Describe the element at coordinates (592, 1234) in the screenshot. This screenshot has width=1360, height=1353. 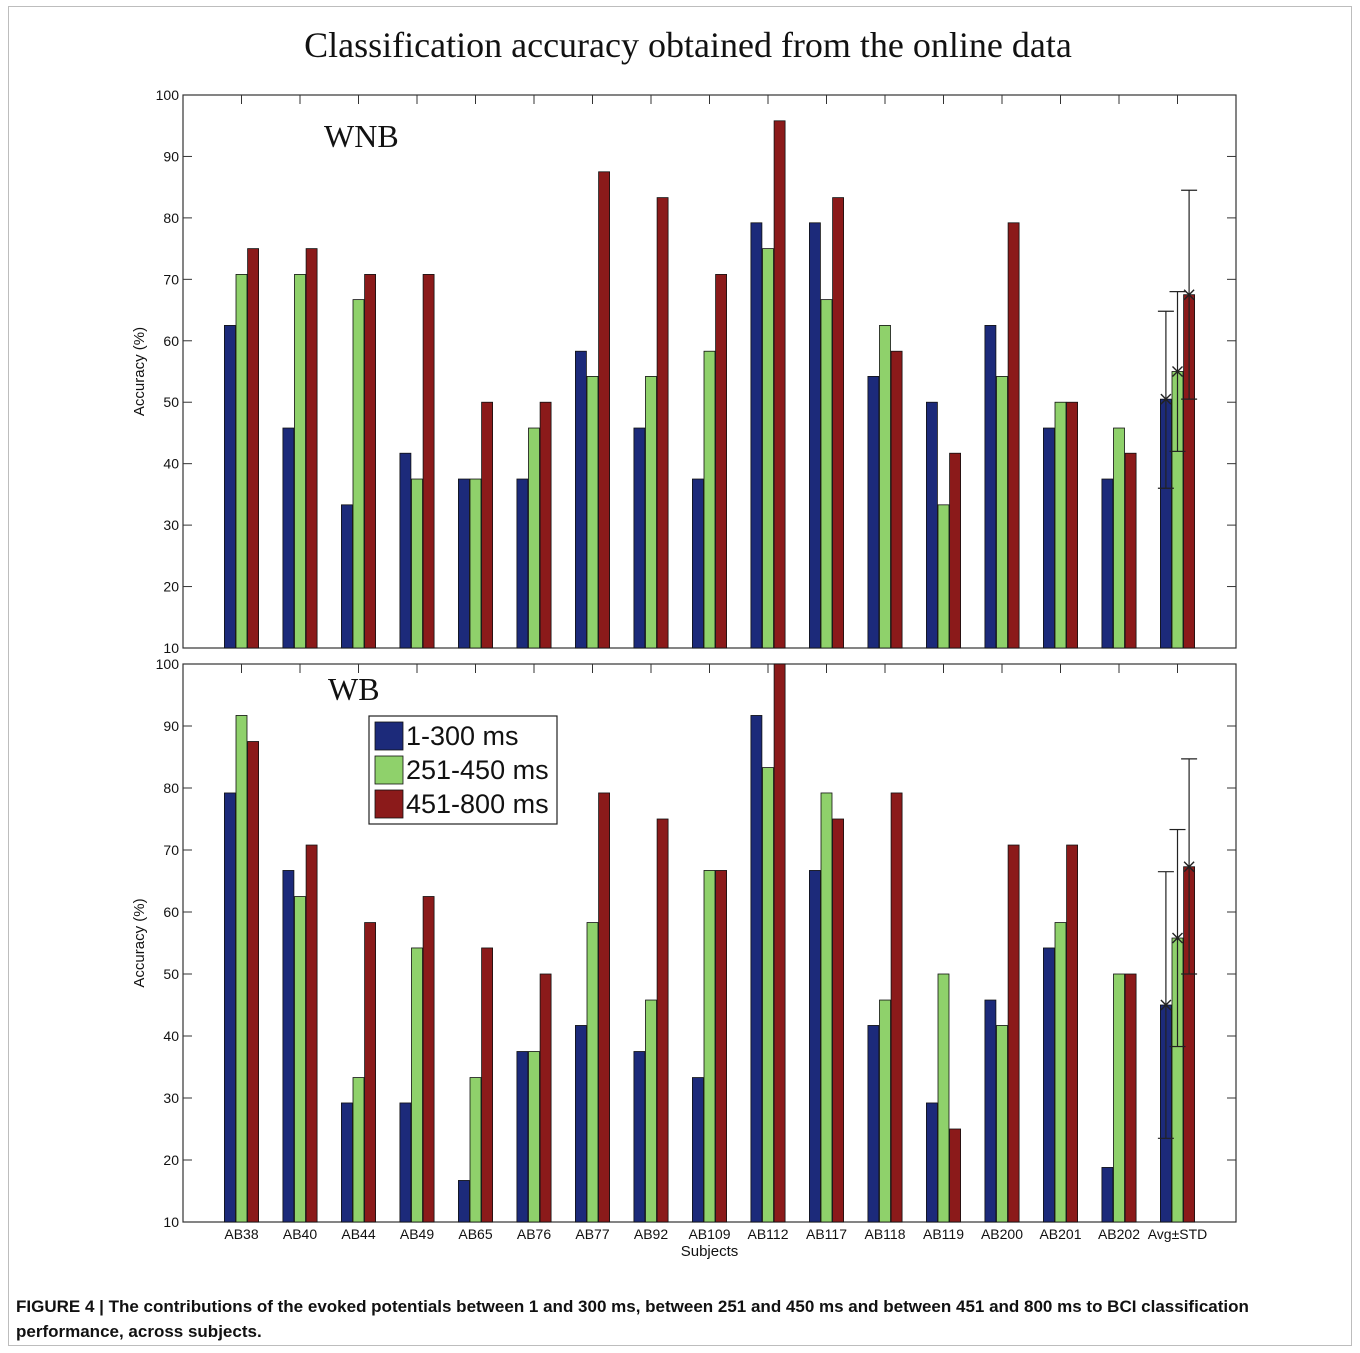
I see `x-tick-label: AB77` at that location.